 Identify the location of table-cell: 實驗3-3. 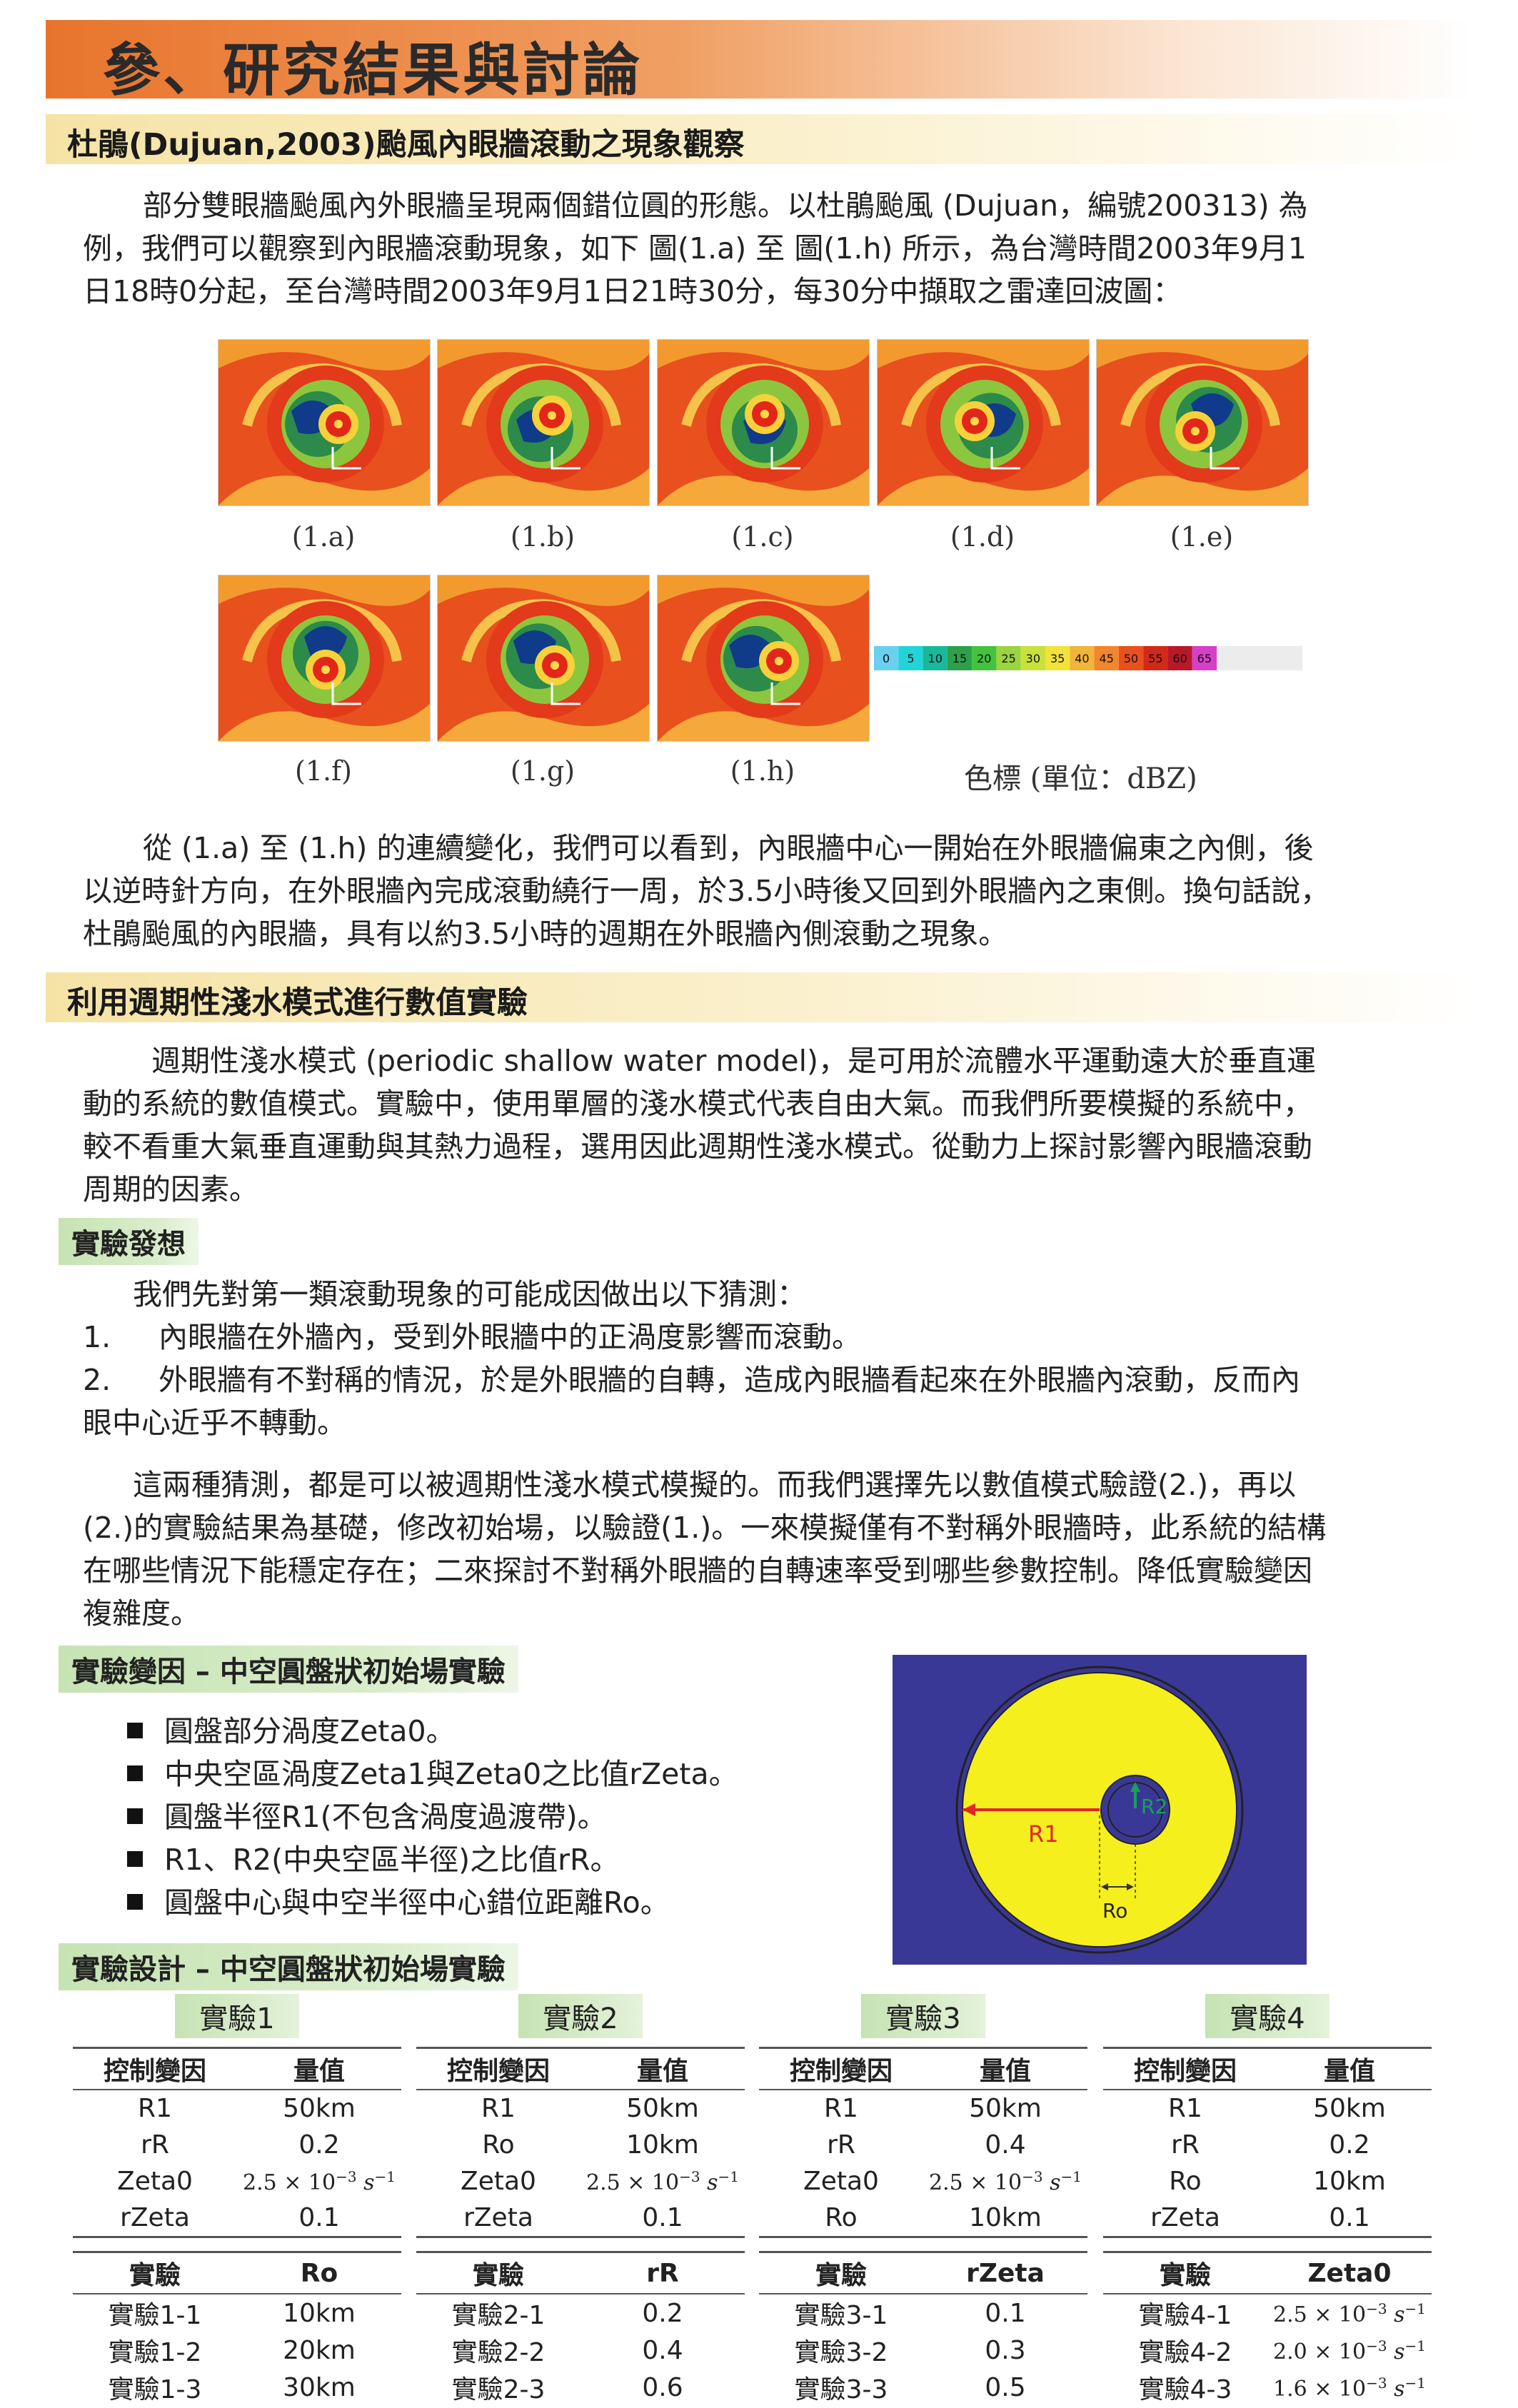
(841, 2389).